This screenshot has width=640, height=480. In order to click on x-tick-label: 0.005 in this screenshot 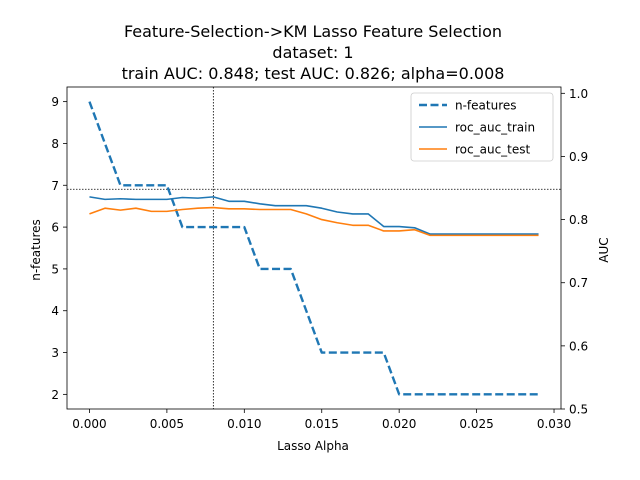, I will do `click(167, 424)`.